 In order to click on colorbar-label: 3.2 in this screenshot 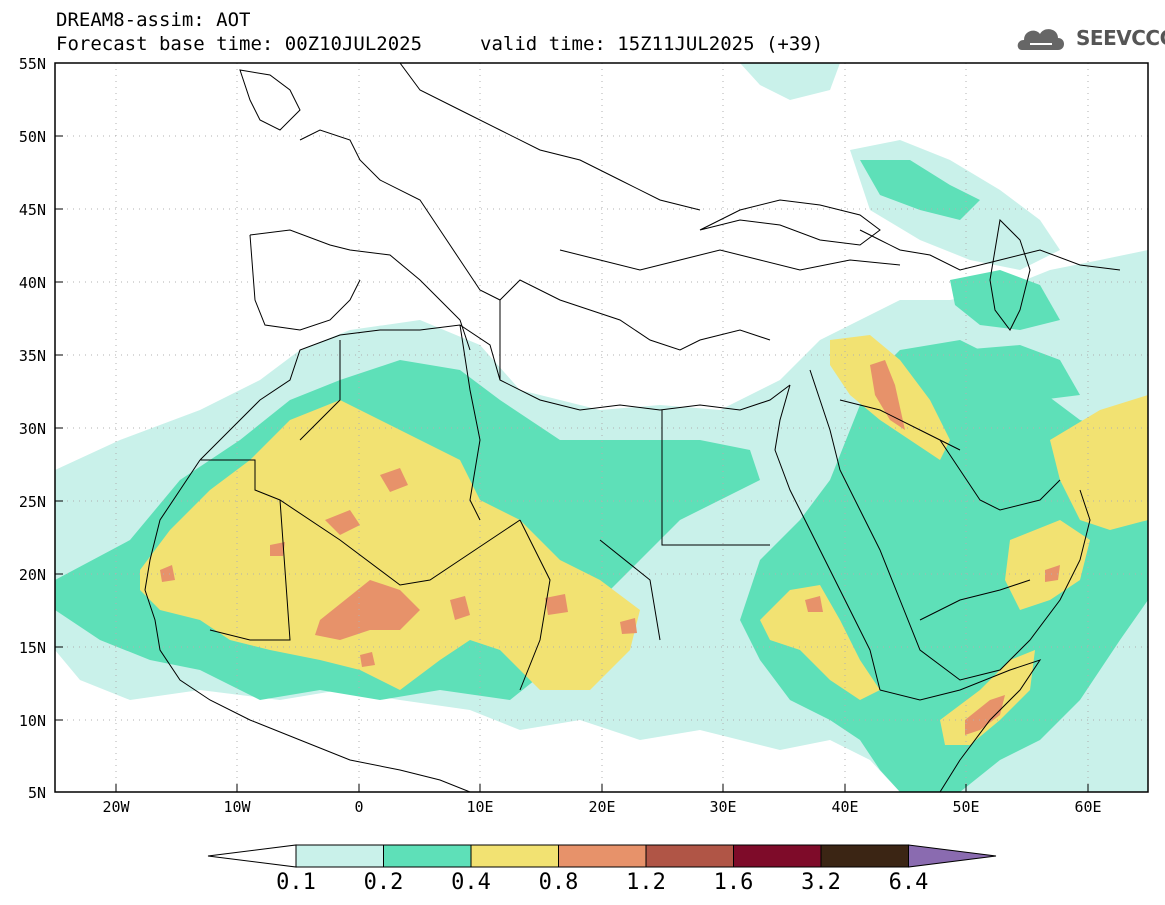, I will do `click(821, 882)`.